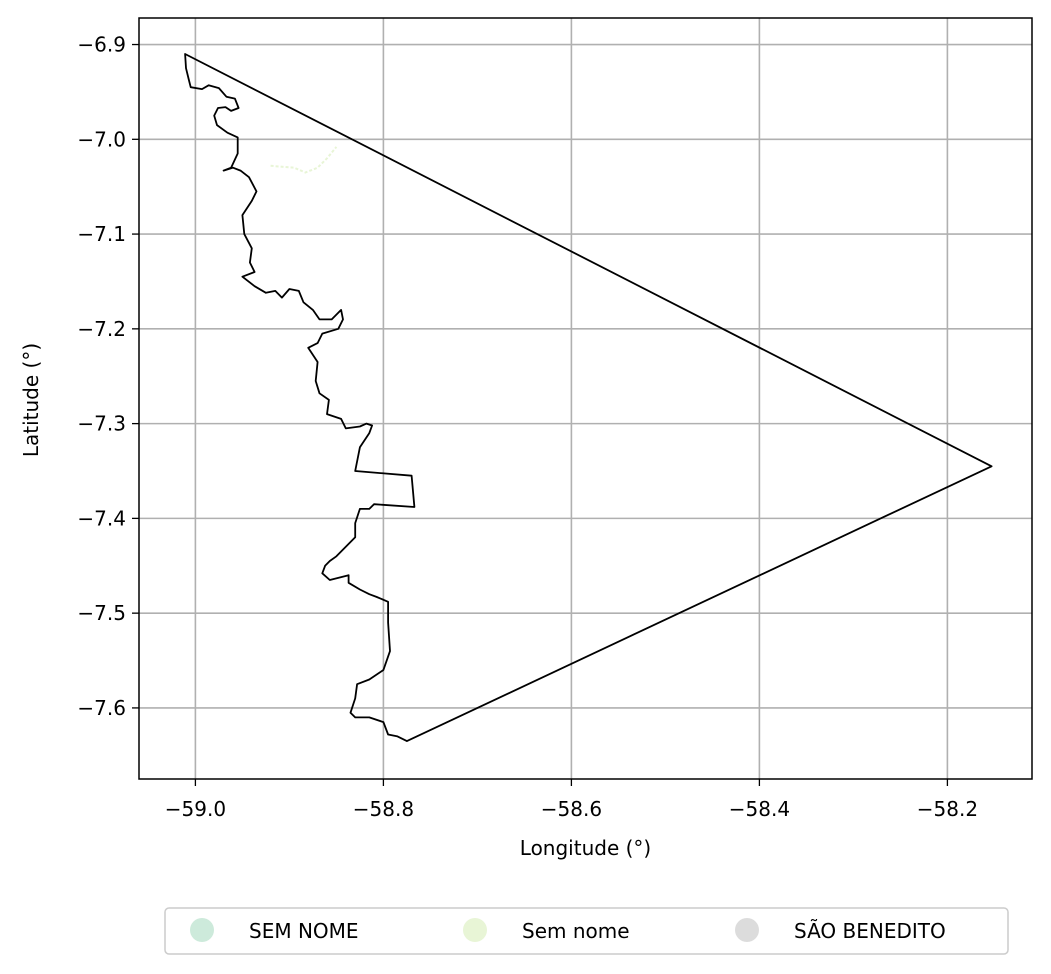 This screenshot has height=974, width=1051. I want to click on y-tick-label: −7.5, so click(101, 613).